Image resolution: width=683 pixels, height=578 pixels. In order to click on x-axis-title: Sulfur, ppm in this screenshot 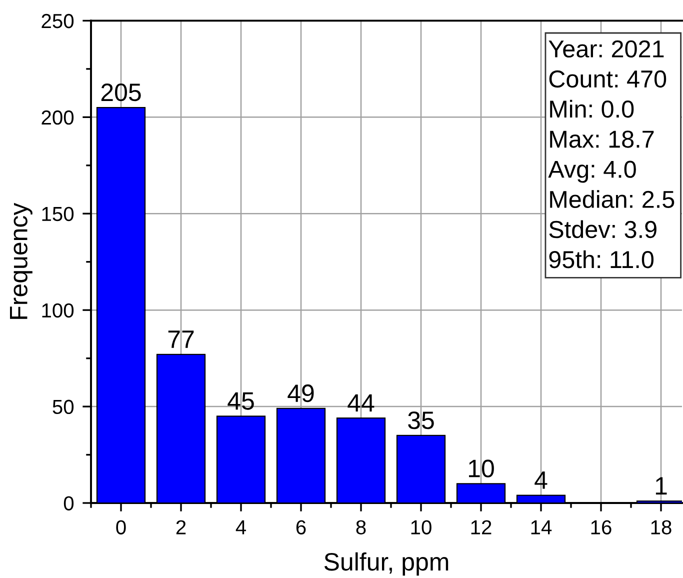, I will do `click(386, 564)`.